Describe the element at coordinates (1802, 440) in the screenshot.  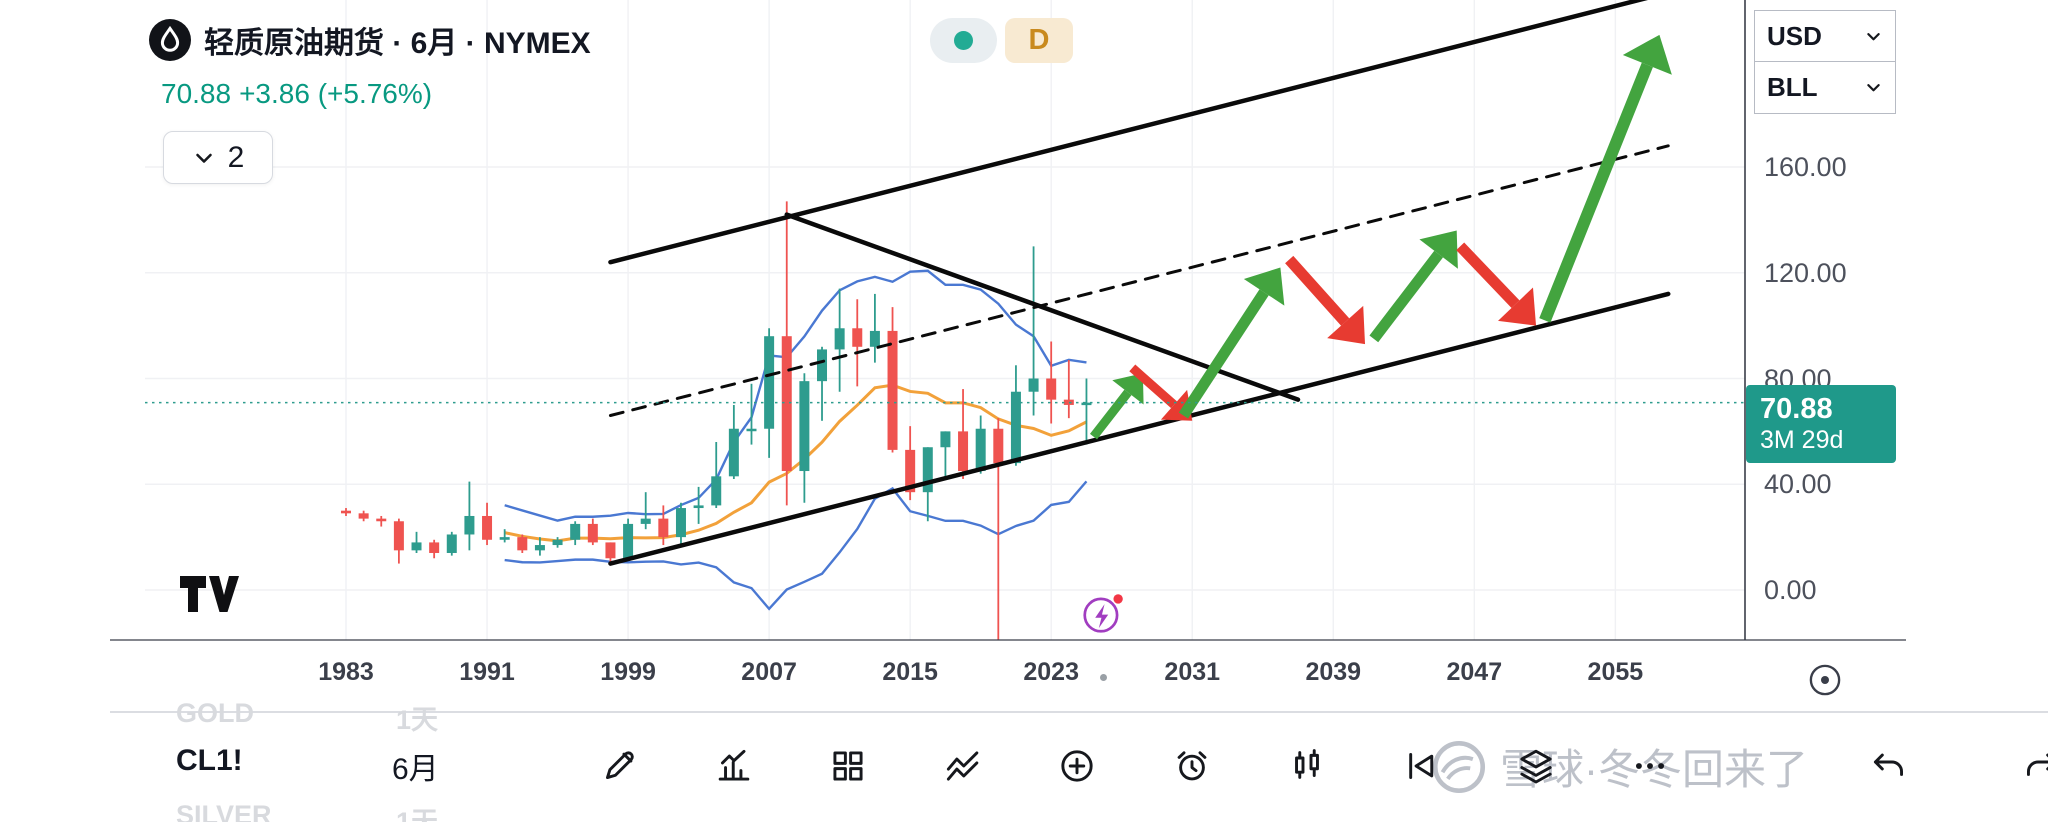
I see `badge-countdown: 3M 29d` at that location.